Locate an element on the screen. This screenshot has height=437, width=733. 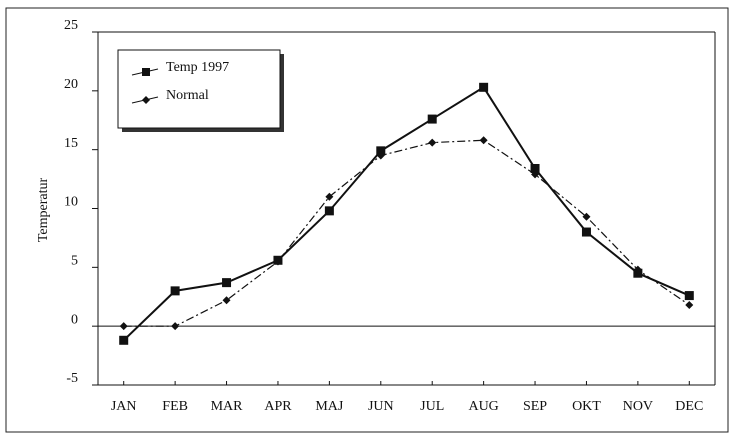
y-tick-label: 10 is located at coordinates (71, 202).